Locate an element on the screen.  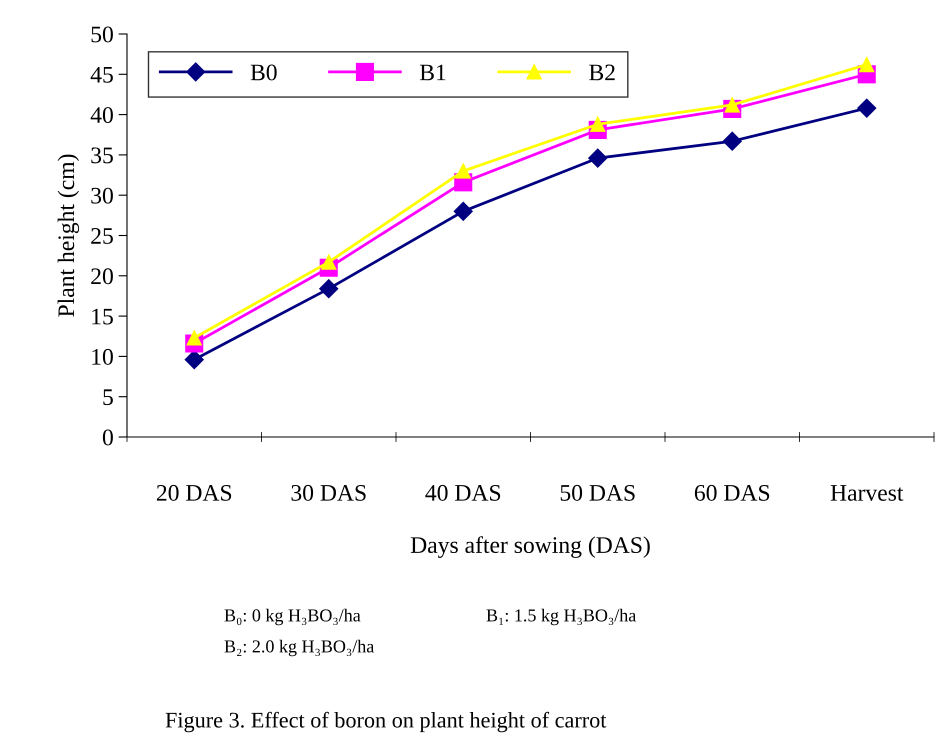
y-axis-title: Plant height (cm) is located at coordinates (69, 235).